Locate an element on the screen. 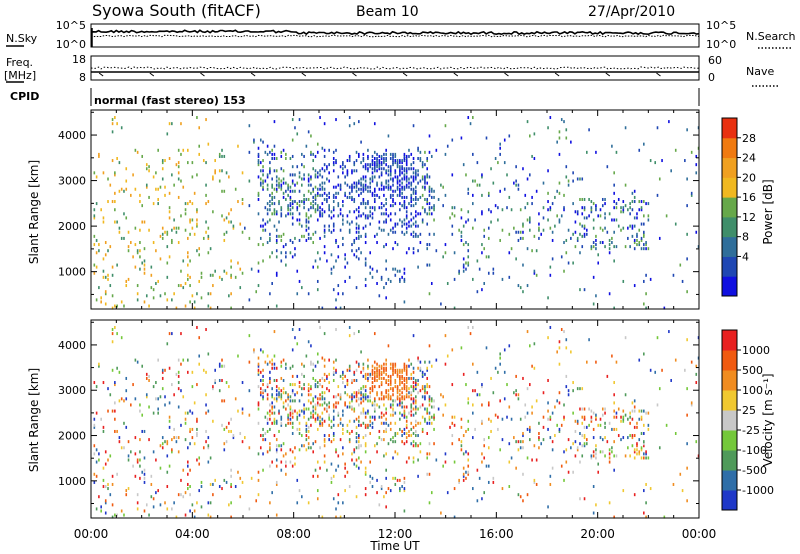  x-tick-label: 20:00 is located at coordinates (597, 534).